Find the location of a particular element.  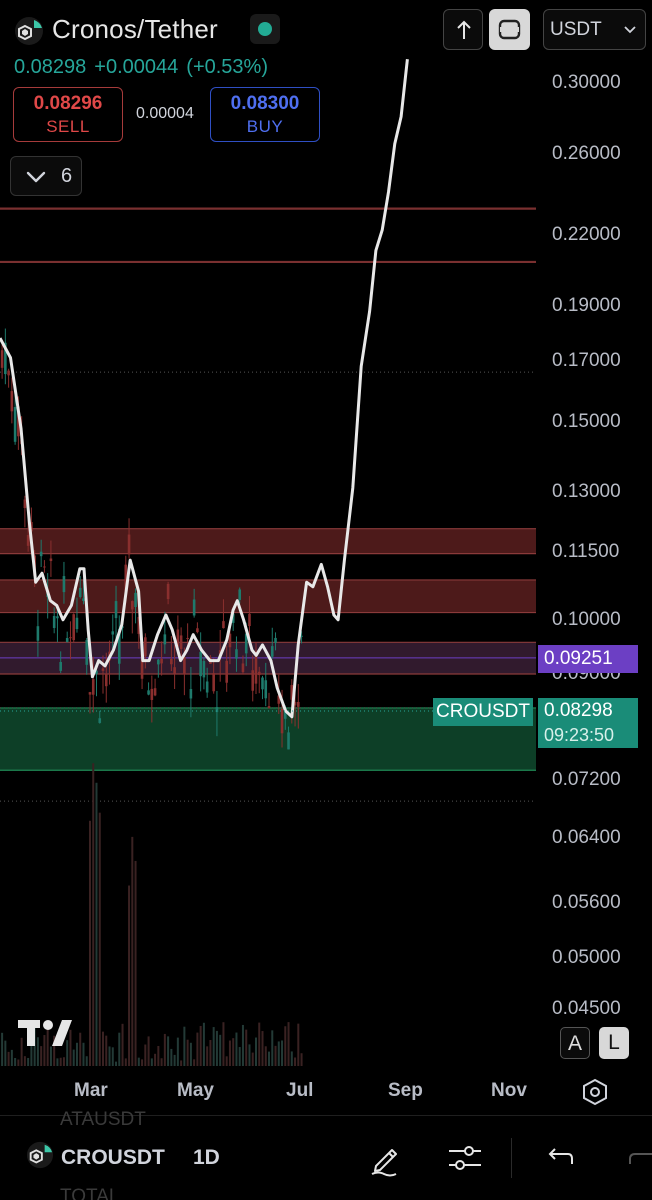

toolbar-separator is located at coordinates (511, 1158).